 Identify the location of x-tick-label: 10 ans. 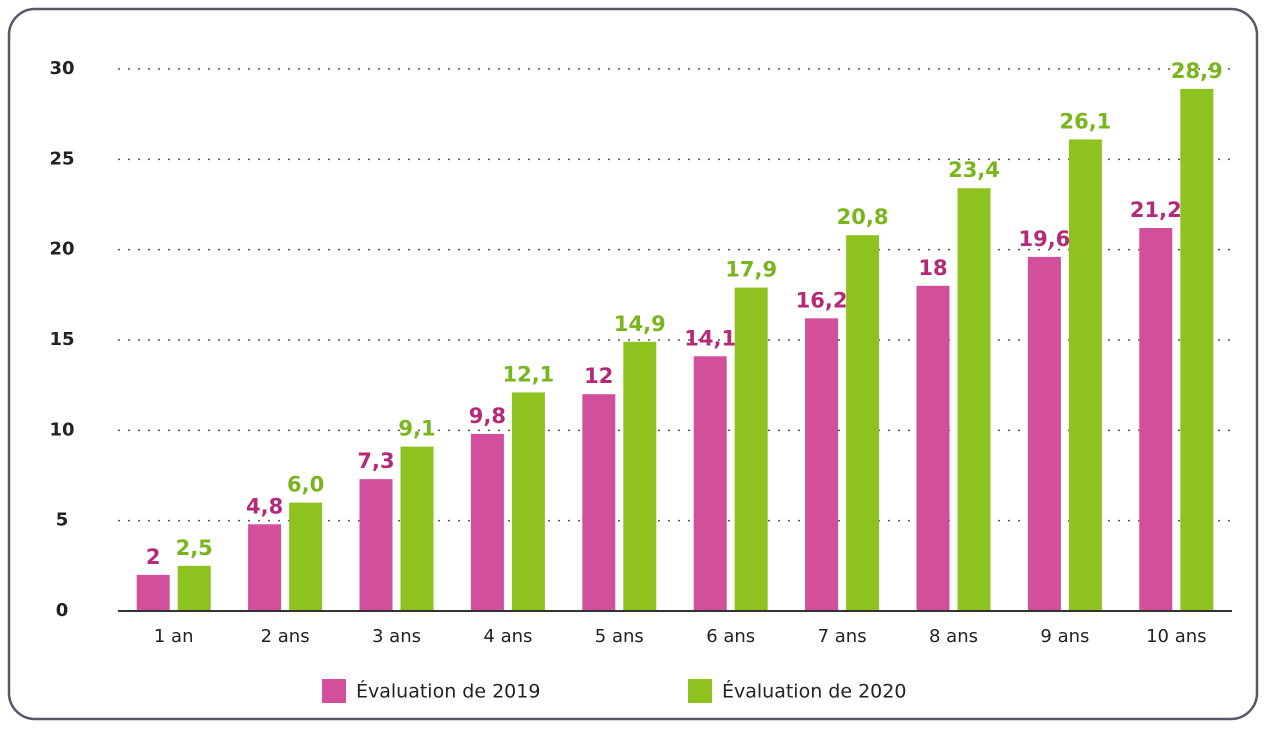
(1176, 636).